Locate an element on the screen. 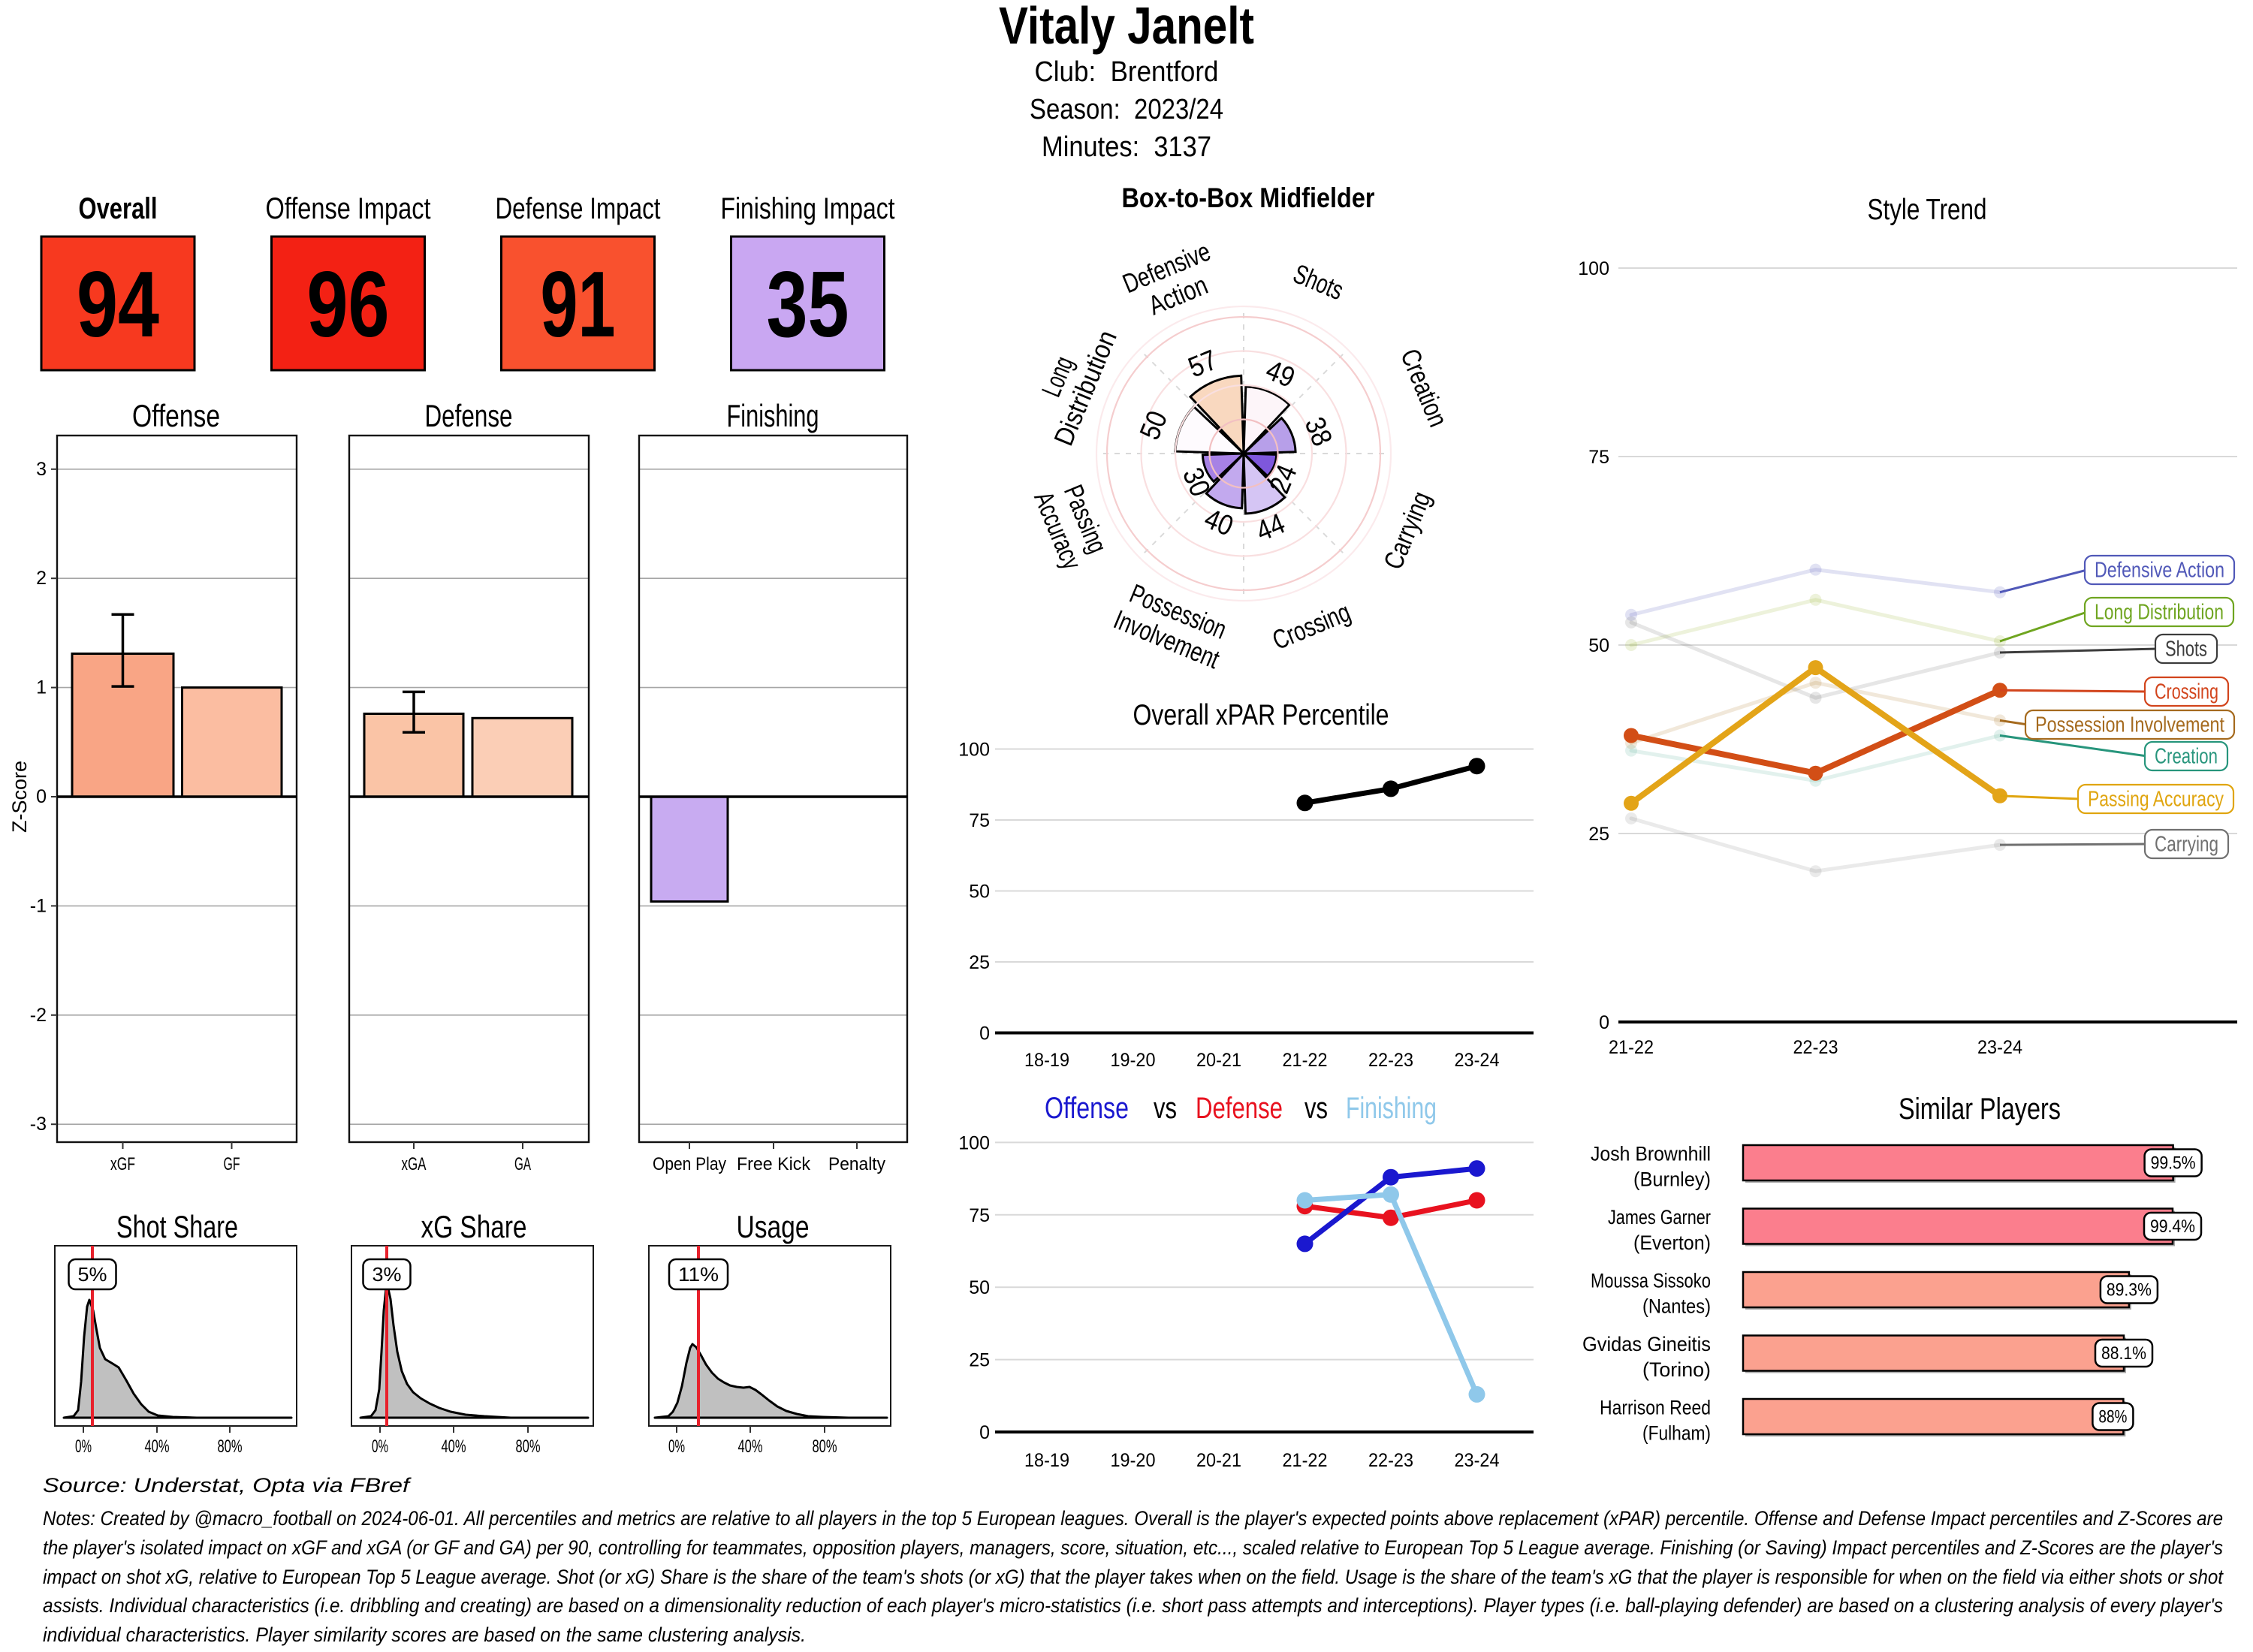  svg-text: 11% is located at coordinates (698, 1274).